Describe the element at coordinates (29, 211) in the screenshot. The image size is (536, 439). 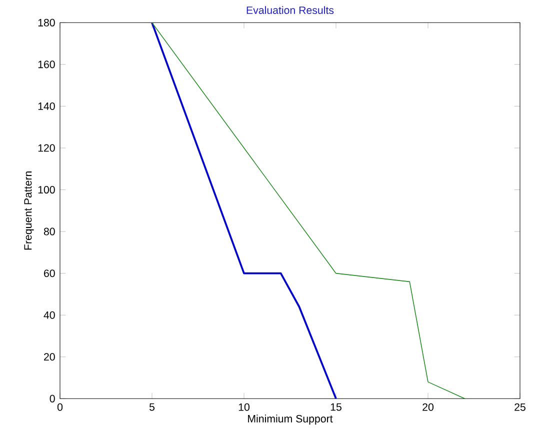
I see `y-axis-title: Frequent Pattern` at that location.